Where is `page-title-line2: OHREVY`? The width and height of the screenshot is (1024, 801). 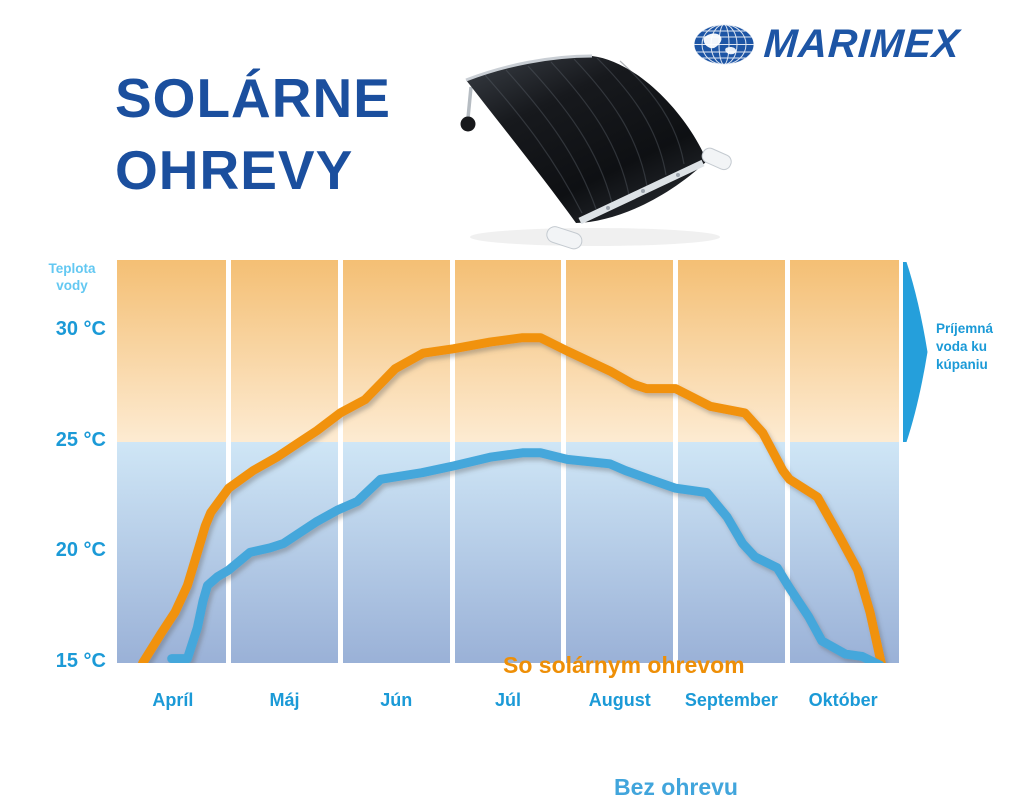 page-title-line2: OHREVY is located at coordinates (234, 170).